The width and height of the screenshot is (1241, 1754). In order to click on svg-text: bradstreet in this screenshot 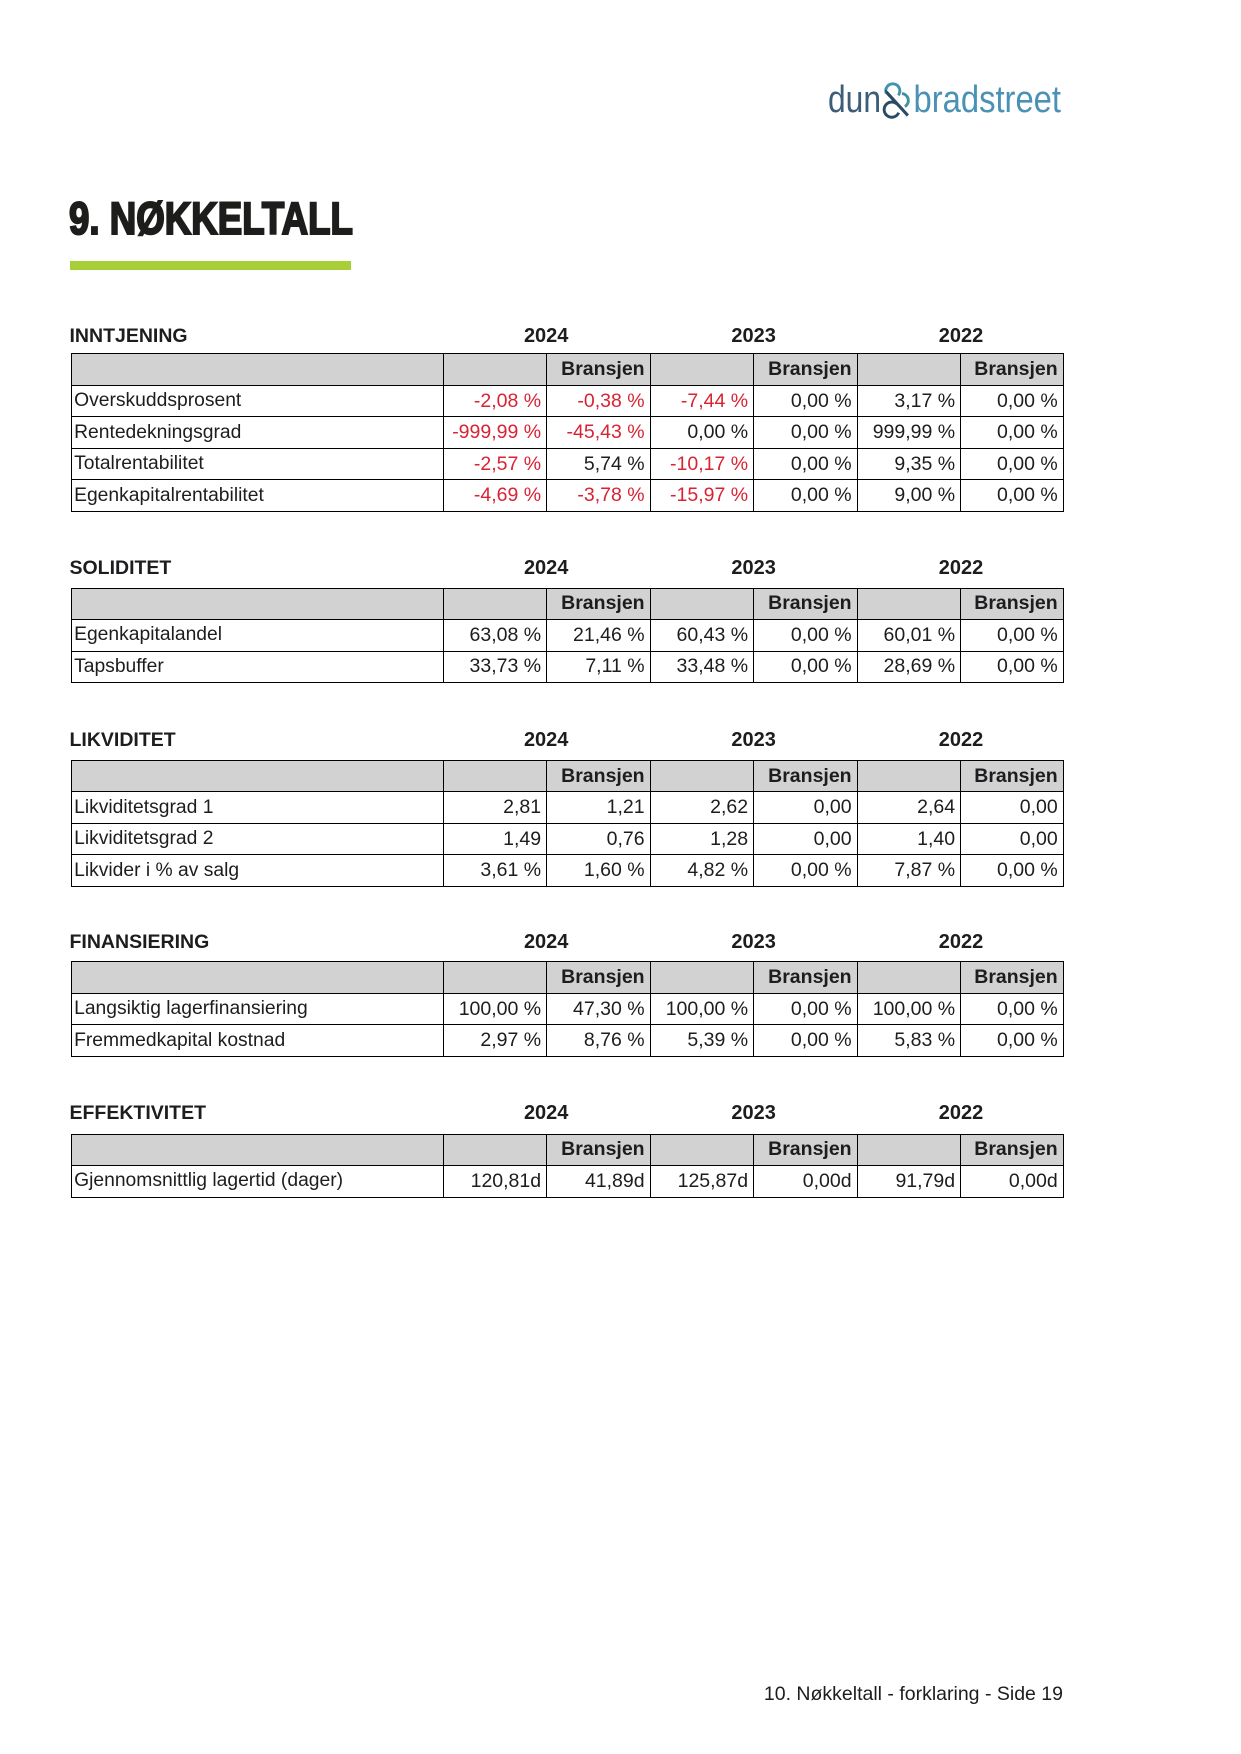, I will do `click(988, 100)`.